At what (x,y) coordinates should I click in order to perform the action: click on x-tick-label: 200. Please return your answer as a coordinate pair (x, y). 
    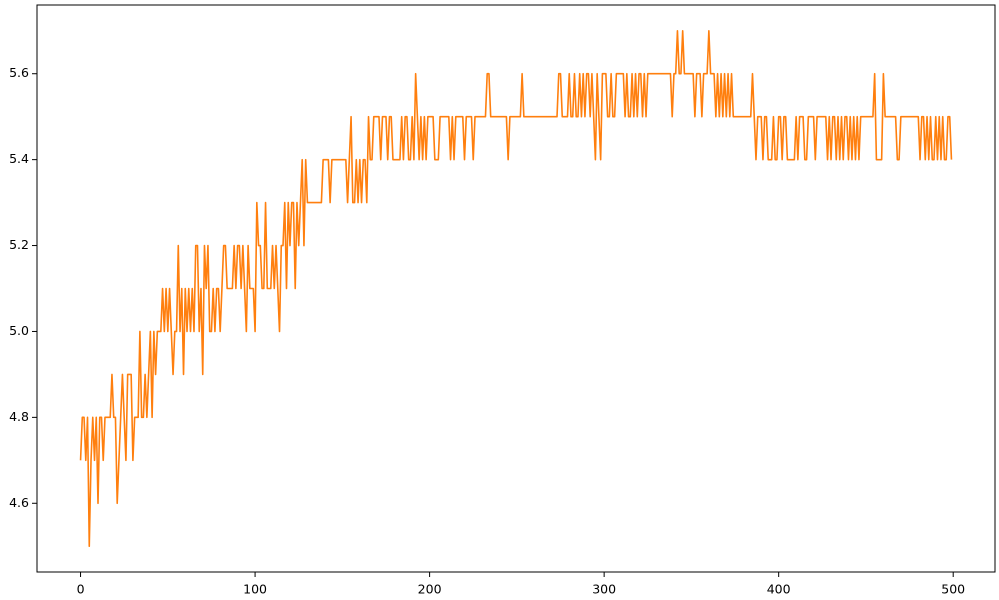
    Looking at the image, I should click on (430, 589).